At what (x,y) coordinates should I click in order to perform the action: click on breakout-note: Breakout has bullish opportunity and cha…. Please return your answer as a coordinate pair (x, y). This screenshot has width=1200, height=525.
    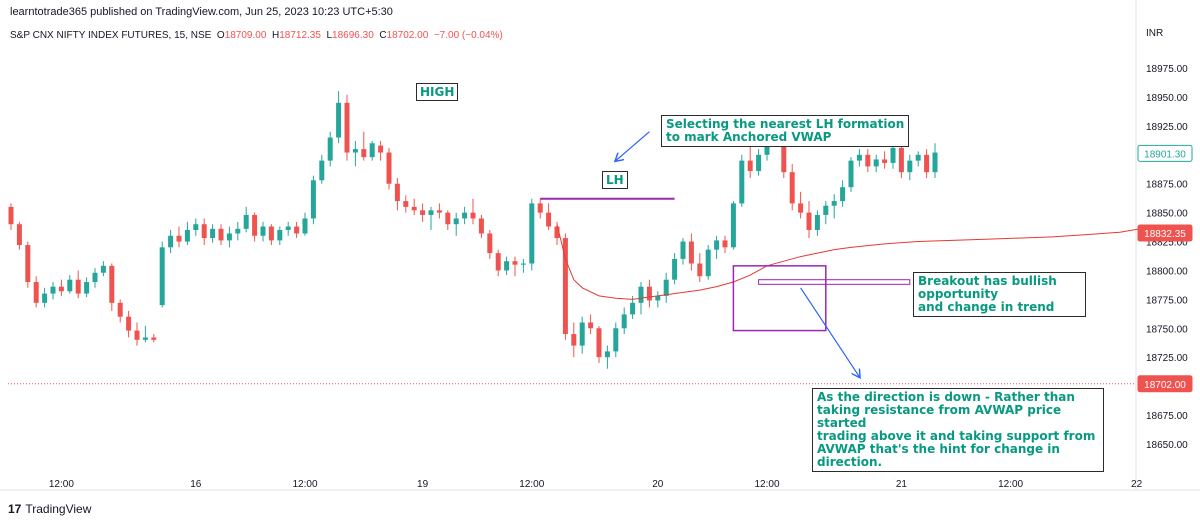
    Looking at the image, I should click on (999, 294).